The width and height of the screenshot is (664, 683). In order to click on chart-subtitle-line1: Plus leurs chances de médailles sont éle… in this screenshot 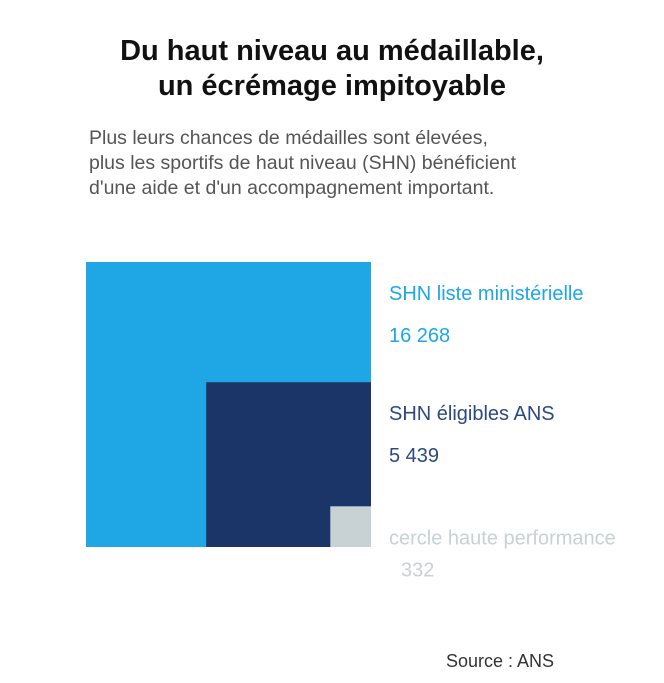, I will do `click(288, 138)`.